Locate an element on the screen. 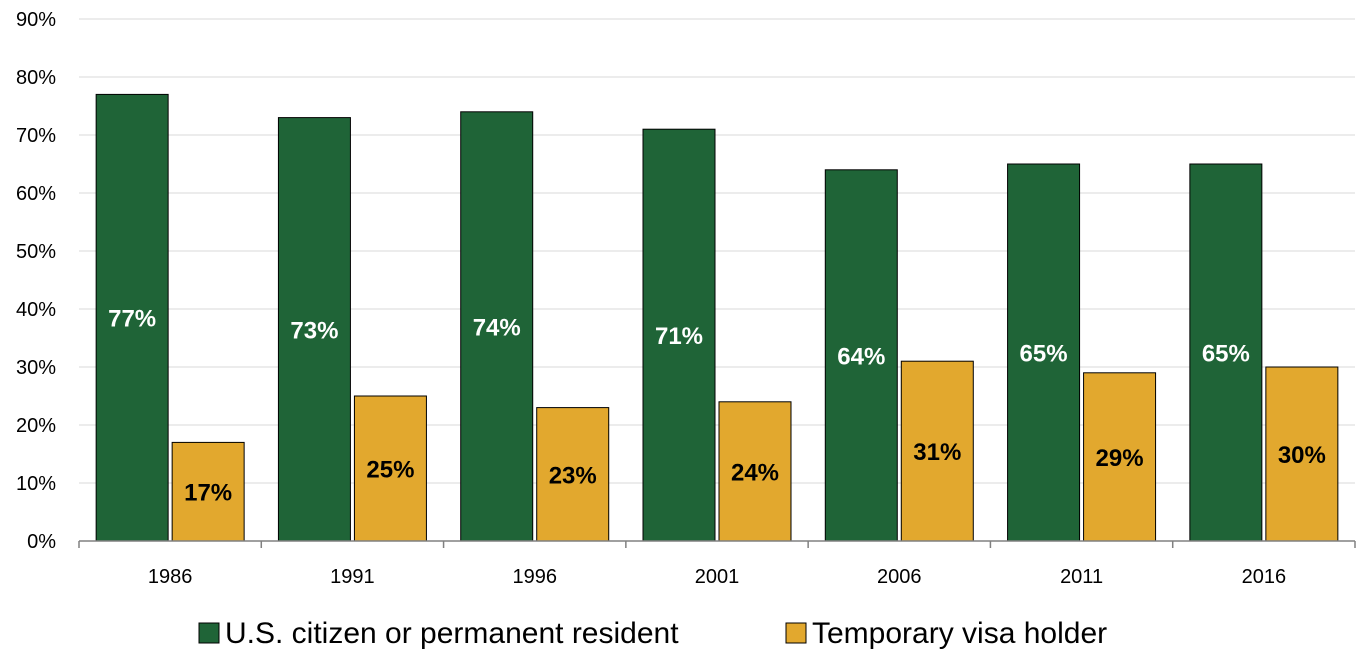  data-label: 23% is located at coordinates (573, 475).